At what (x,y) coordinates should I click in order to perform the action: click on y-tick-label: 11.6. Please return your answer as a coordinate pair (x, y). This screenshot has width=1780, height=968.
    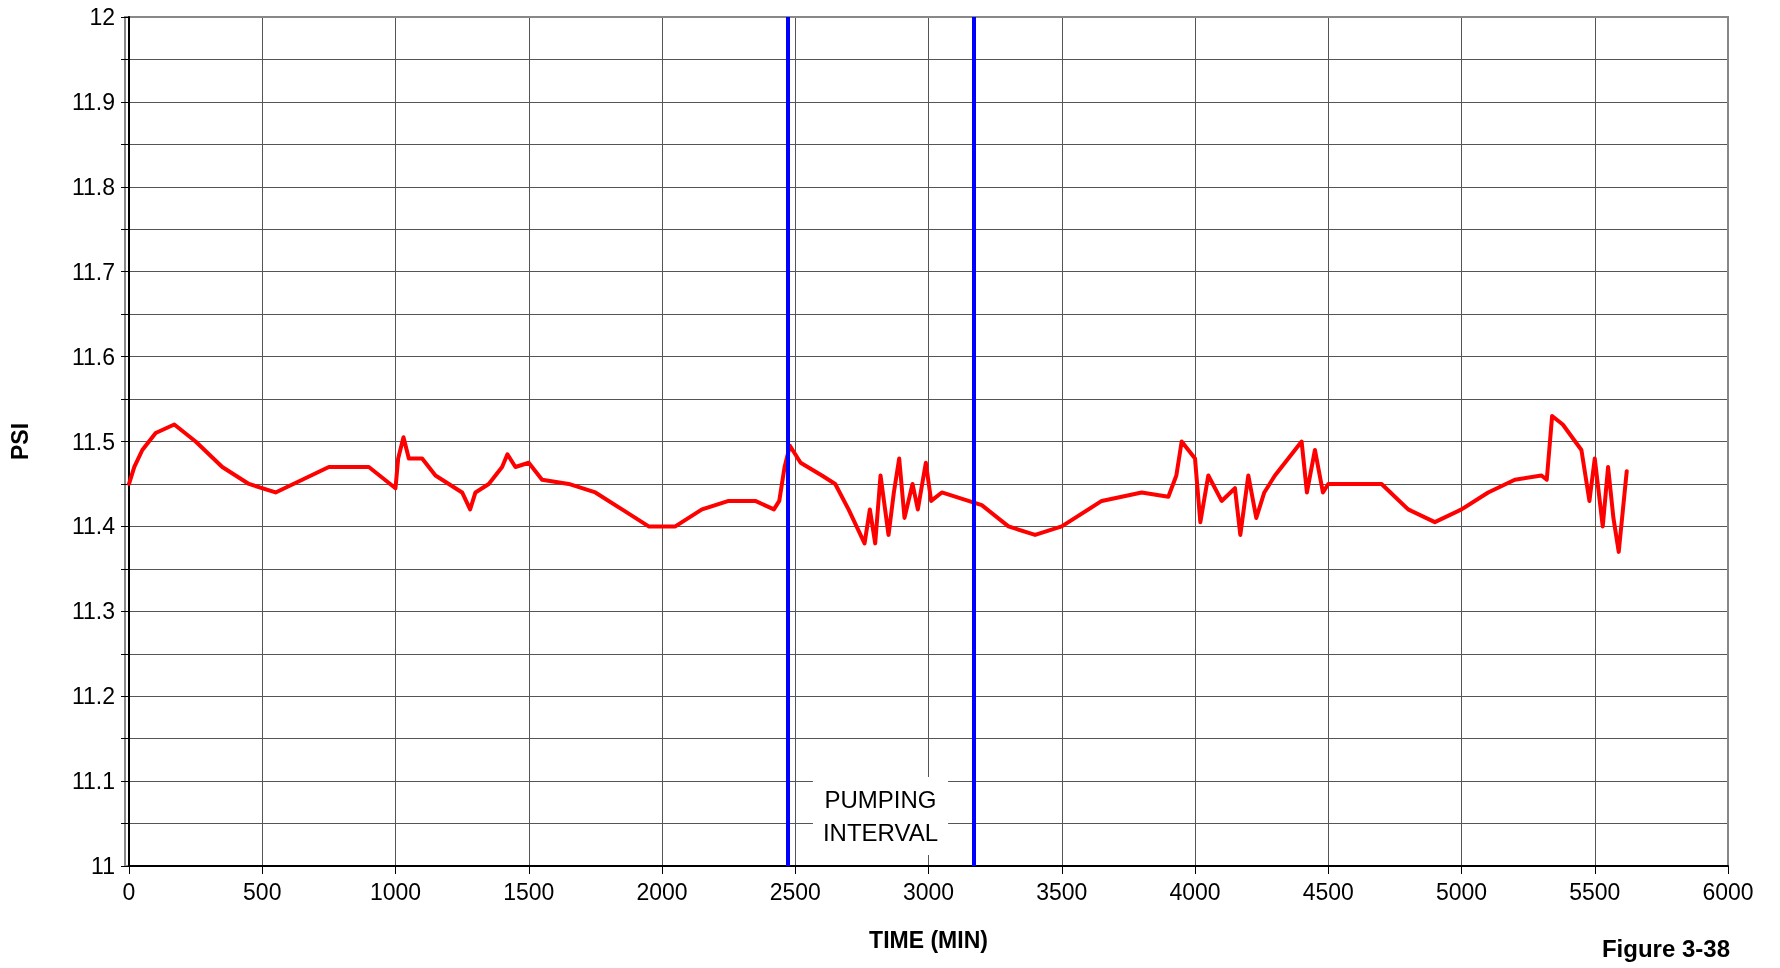
    Looking at the image, I should click on (93, 356).